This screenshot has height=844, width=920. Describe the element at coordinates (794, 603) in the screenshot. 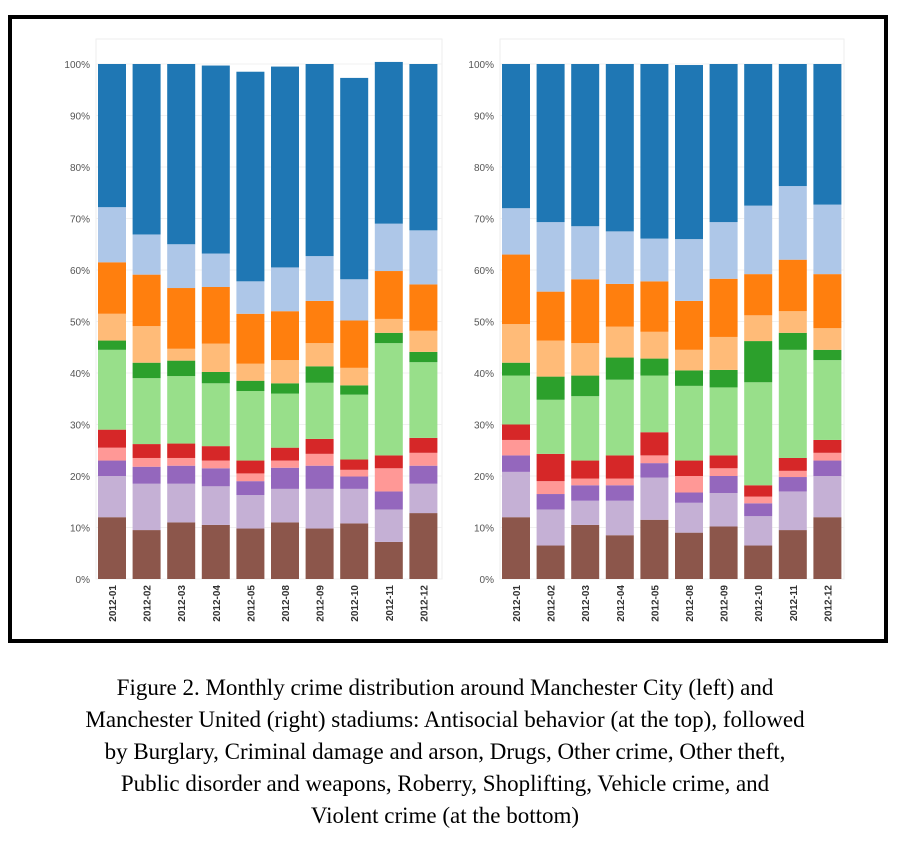

I see `x-tick-label: 2012-11` at that location.